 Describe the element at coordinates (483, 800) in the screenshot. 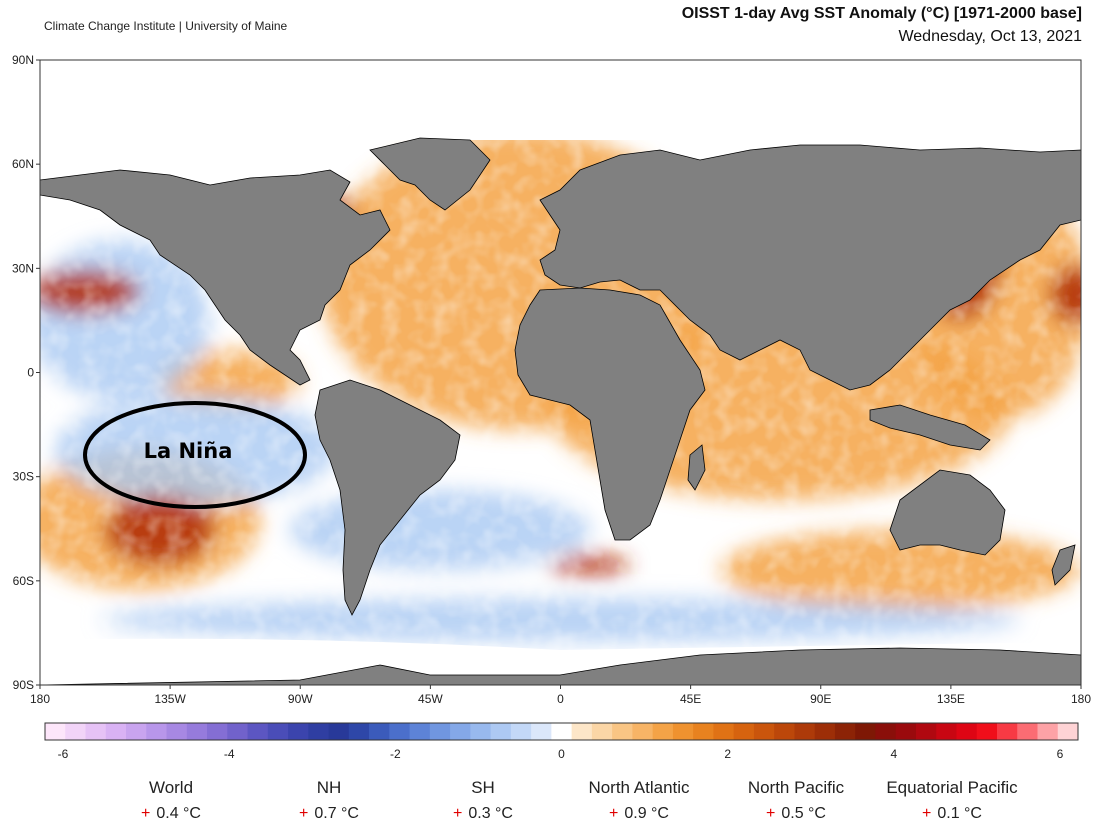

I see `region-stat: SH +0.3 °C` at that location.